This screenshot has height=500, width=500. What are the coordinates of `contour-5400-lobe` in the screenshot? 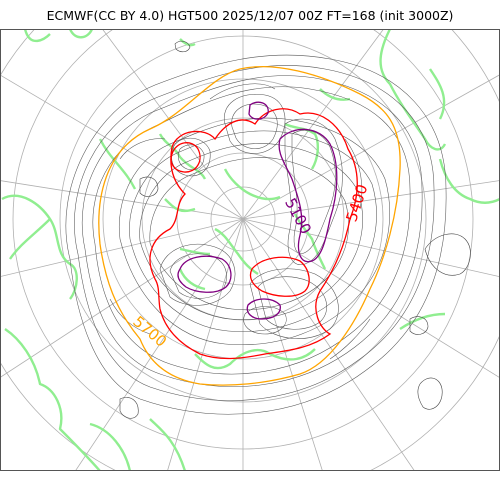 It's located at (279, 276).